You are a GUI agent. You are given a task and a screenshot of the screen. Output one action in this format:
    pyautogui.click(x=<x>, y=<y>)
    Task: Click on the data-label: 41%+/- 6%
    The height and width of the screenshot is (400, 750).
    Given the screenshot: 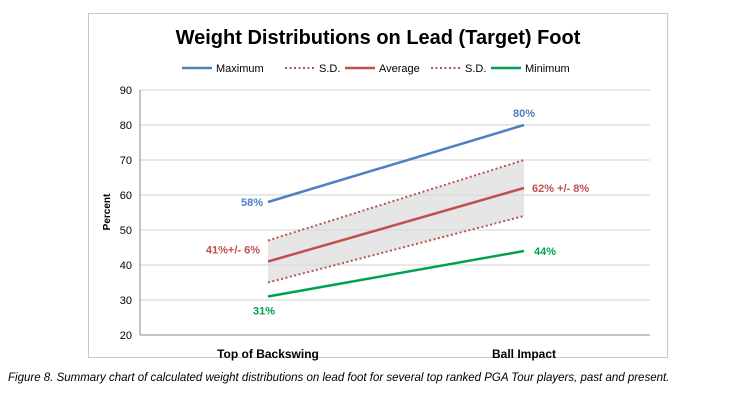 What is the action you would take?
    pyautogui.click(x=233, y=251)
    